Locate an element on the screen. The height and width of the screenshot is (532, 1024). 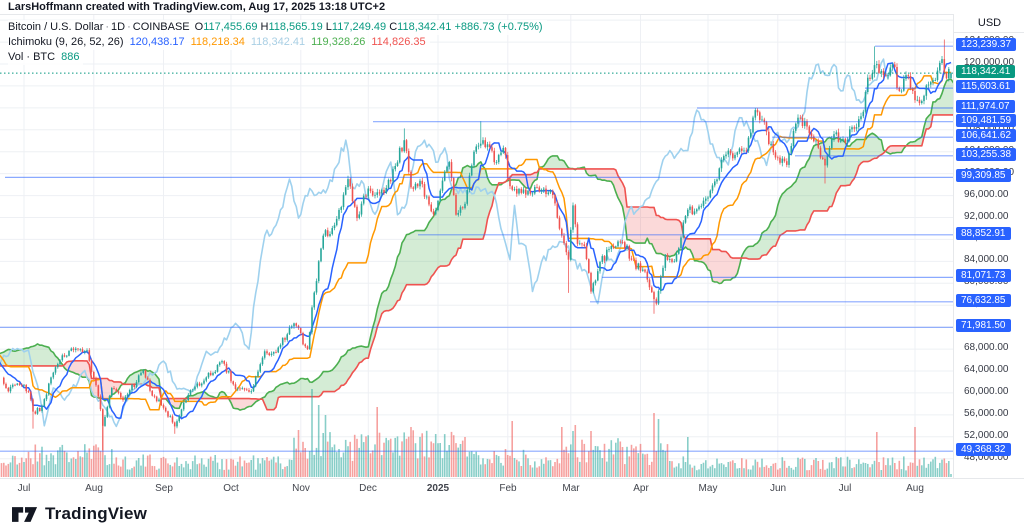
time-axis-label: Nov is located at coordinates (301, 488).